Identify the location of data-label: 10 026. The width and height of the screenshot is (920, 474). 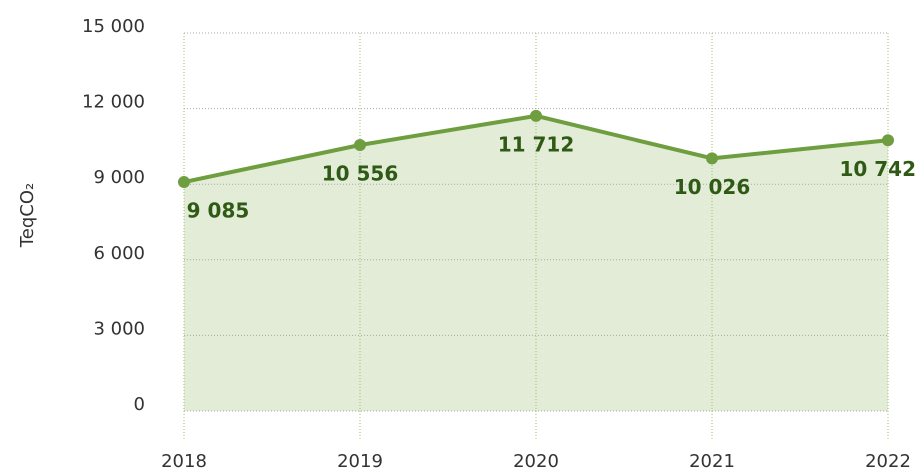
(712, 187).